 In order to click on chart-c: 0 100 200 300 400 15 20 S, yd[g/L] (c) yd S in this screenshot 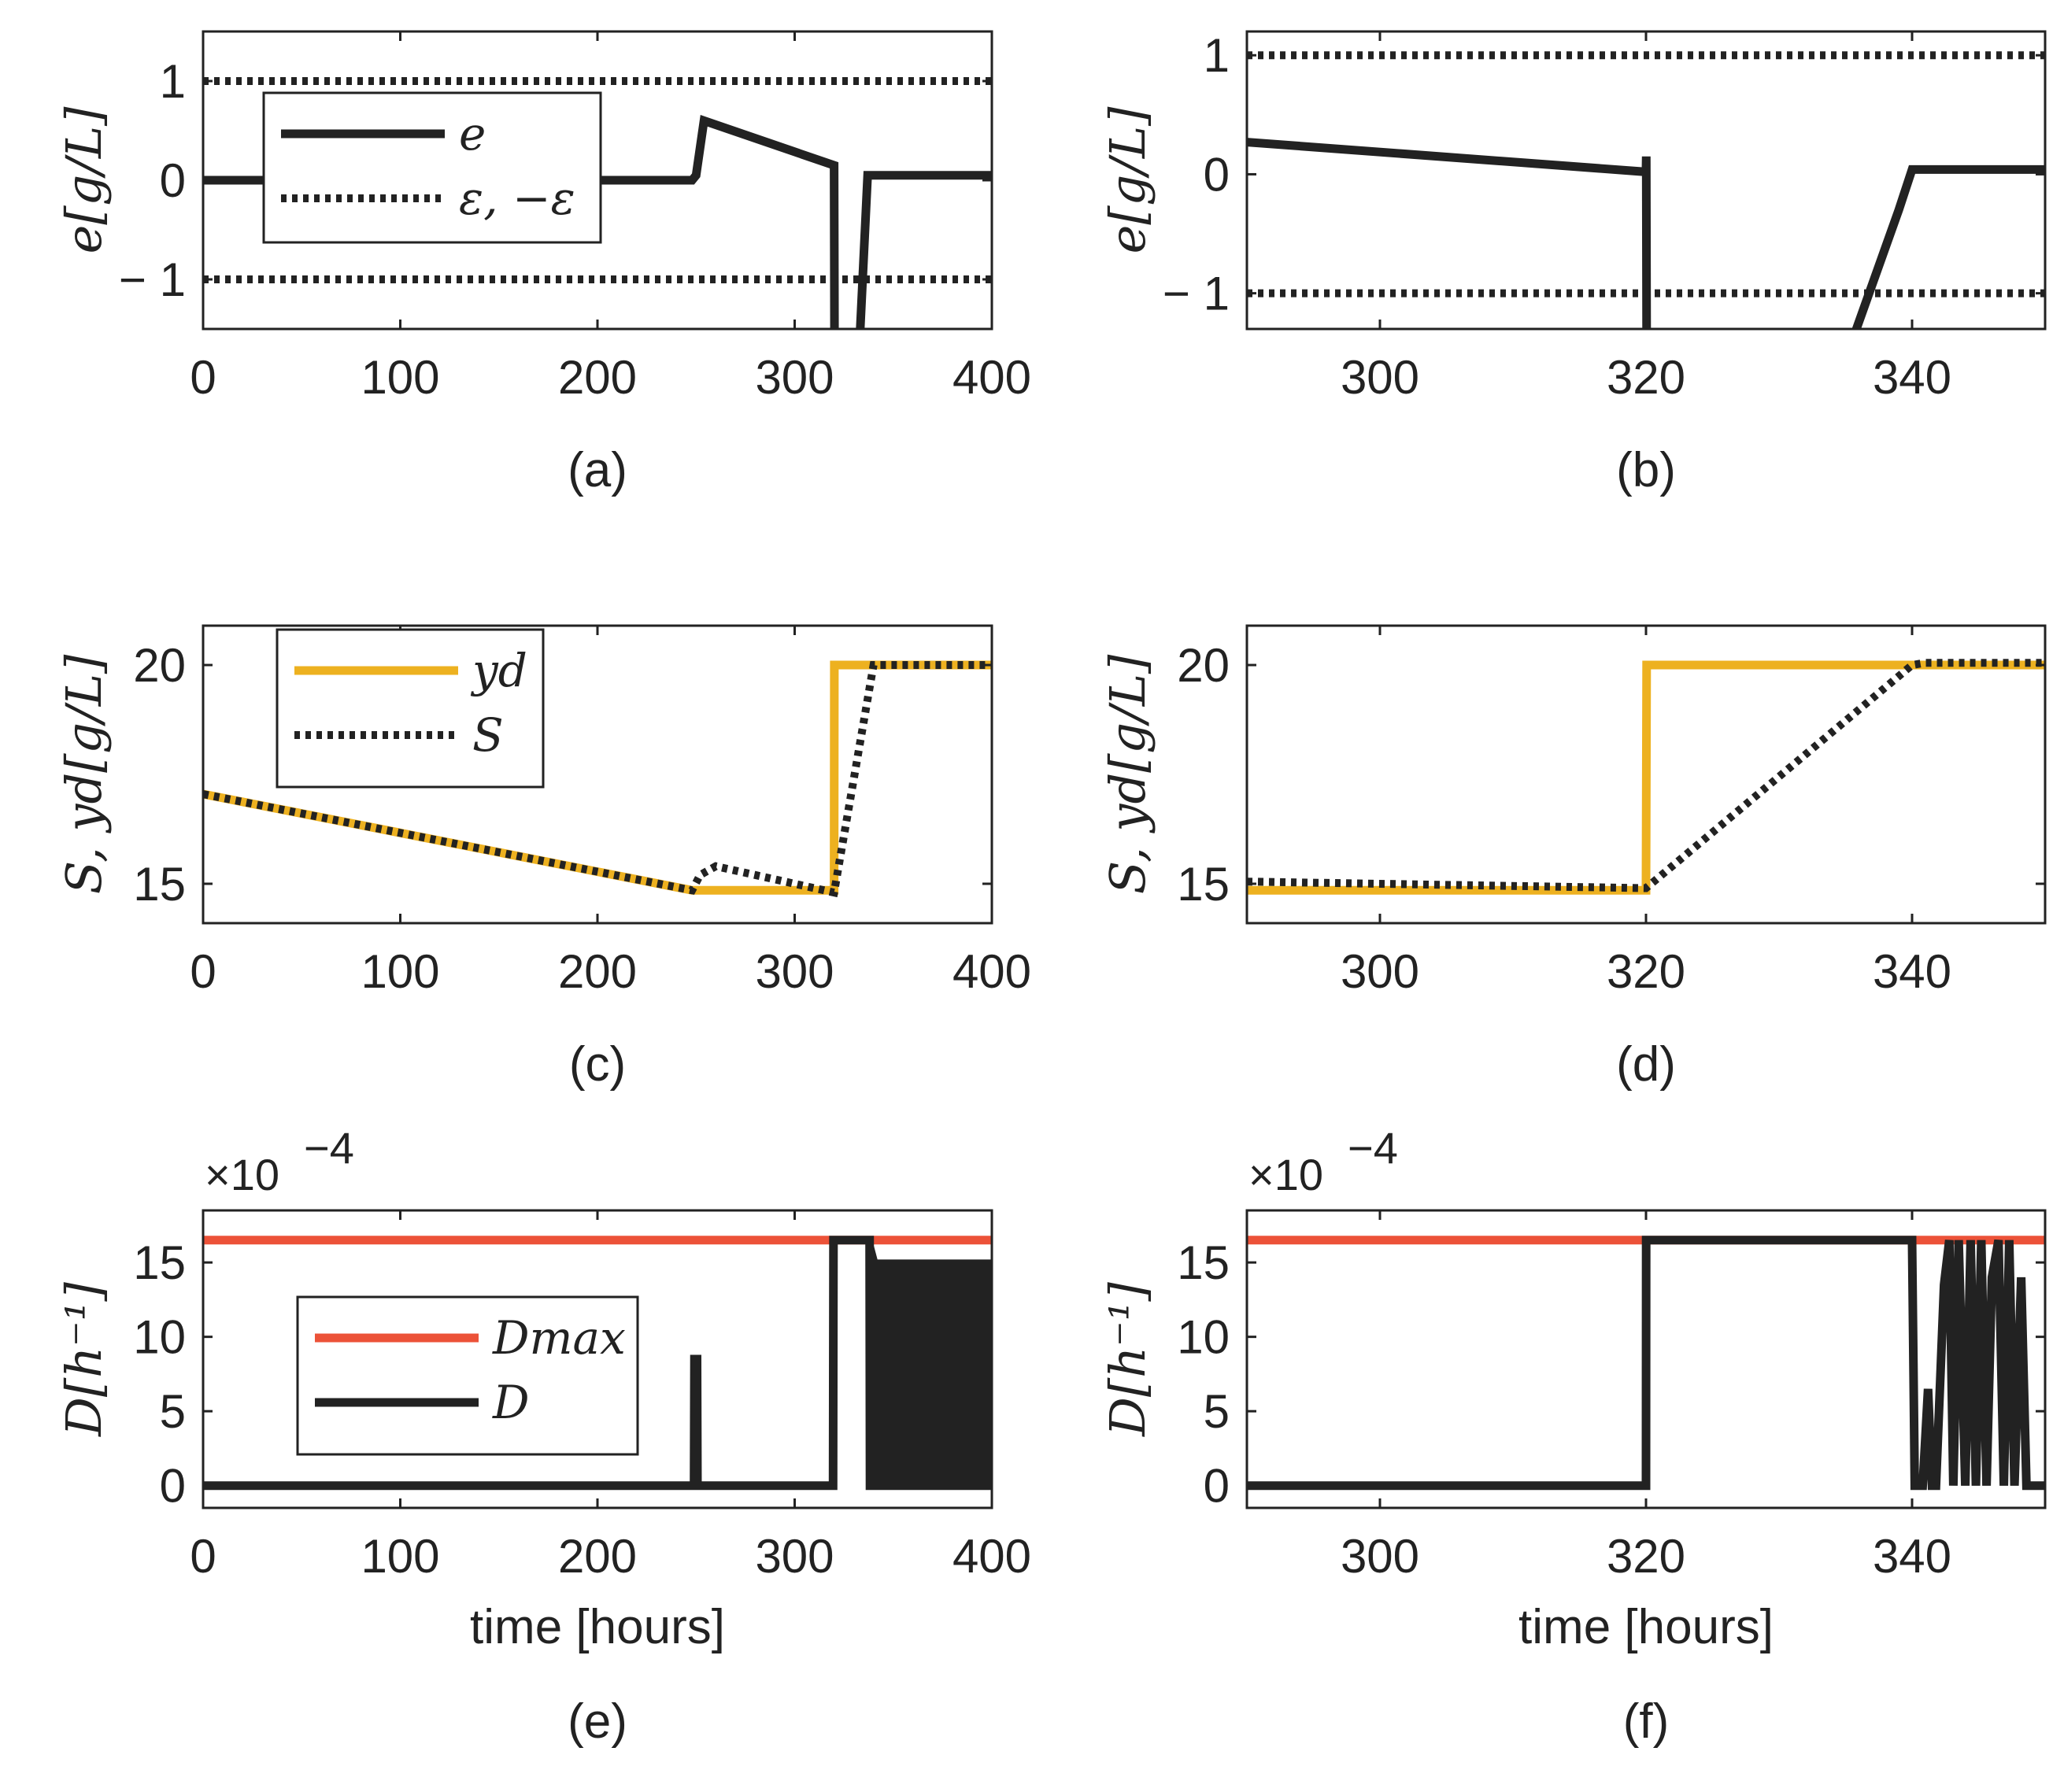, I will do `click(543, 858)`.